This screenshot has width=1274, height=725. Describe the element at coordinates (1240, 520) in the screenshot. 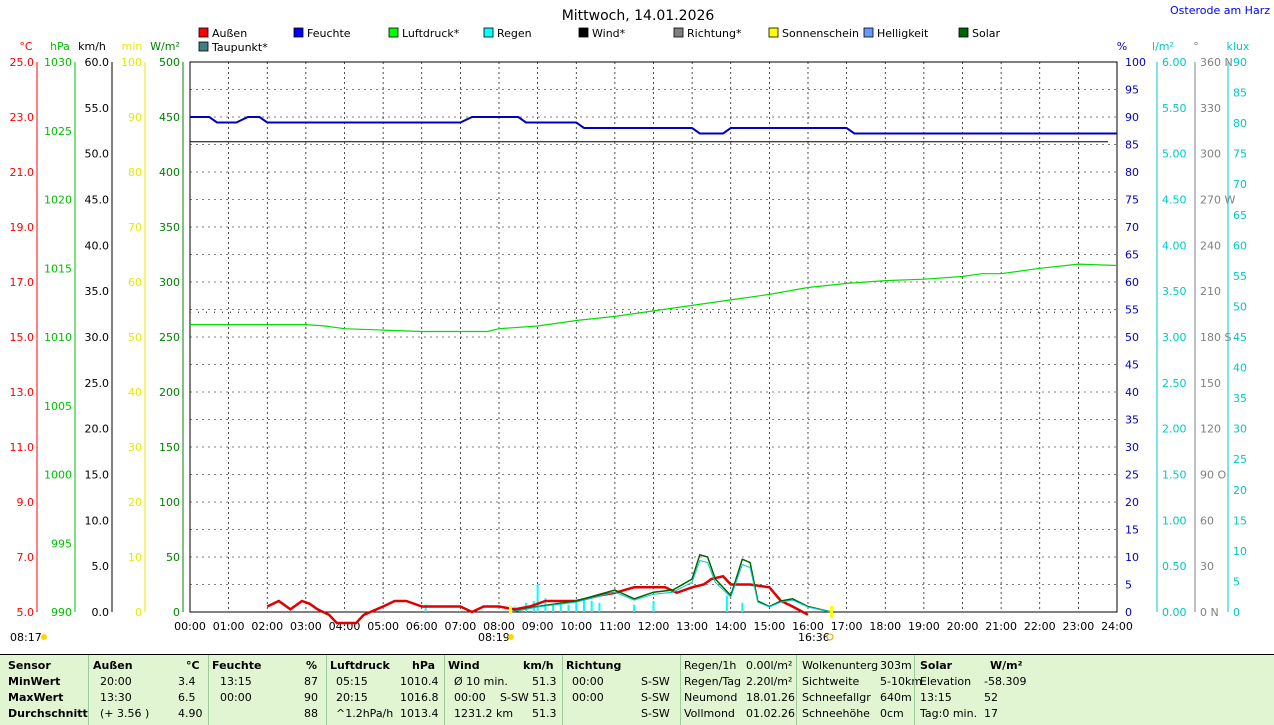

I see `axis-tick-label: 15` at that location.